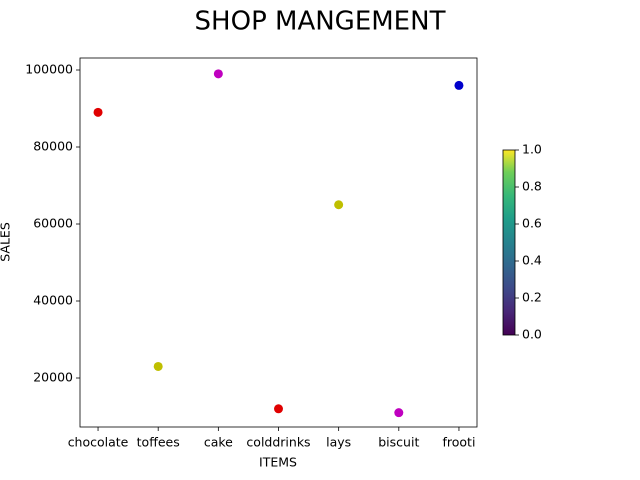 The width and height of the screenshot is (640, 480). What do you see at coordinates (53, 300) in the screenshot?
I see `y-tick-label: 40000` at bounding box center [53, 300].